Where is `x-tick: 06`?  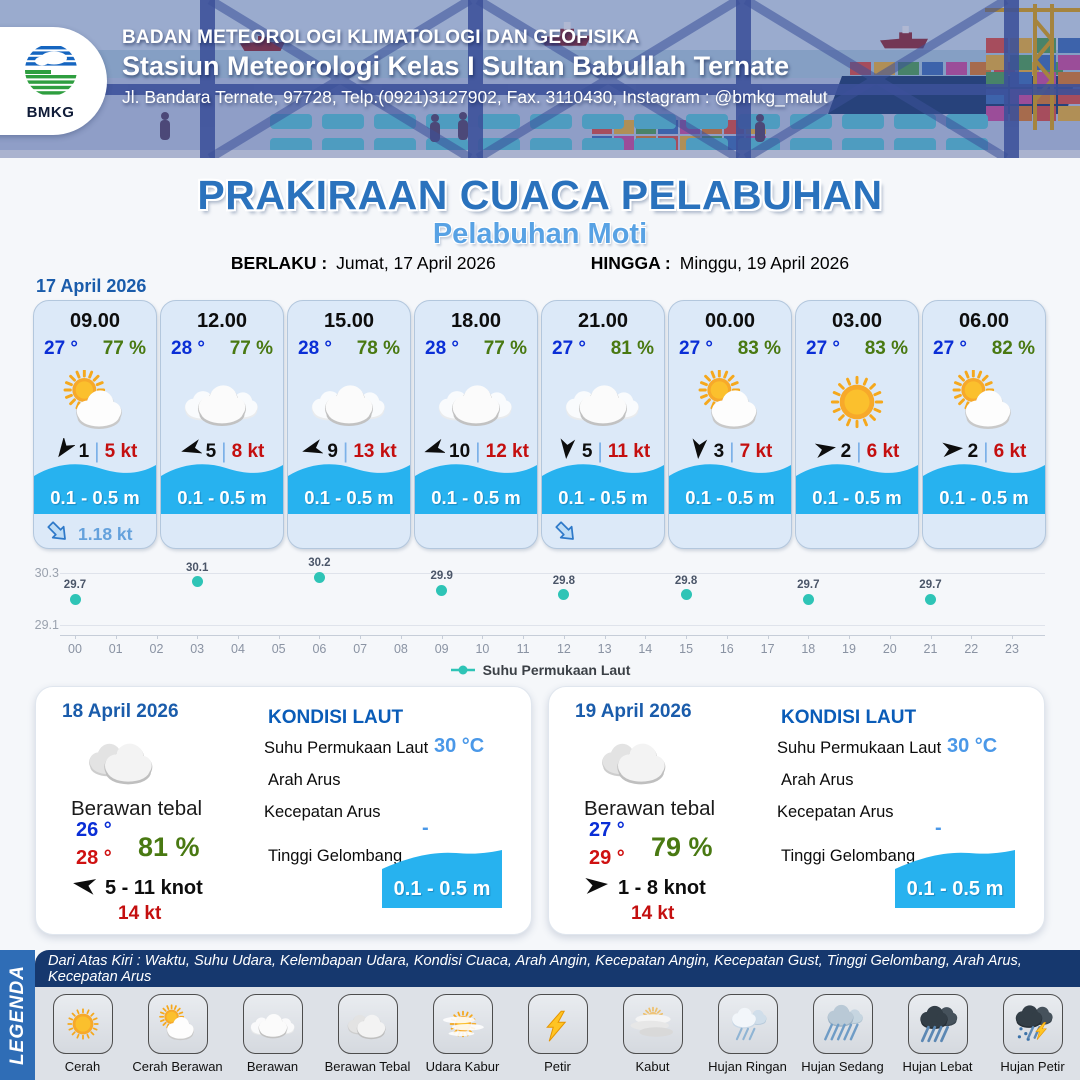
x-tick: 06 is located at coordinates (319, 649).